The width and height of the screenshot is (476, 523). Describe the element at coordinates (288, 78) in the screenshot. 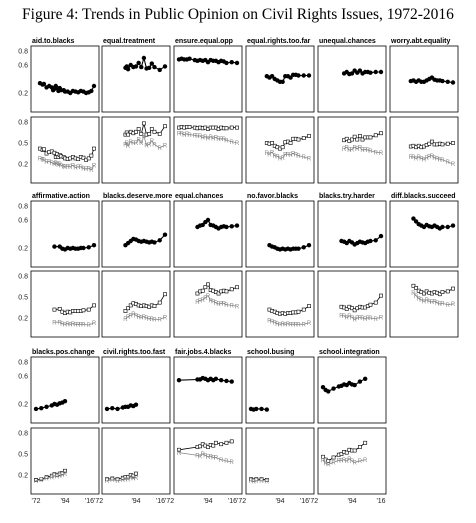

I see `series-overall-equal.rights.too.far` at that location.